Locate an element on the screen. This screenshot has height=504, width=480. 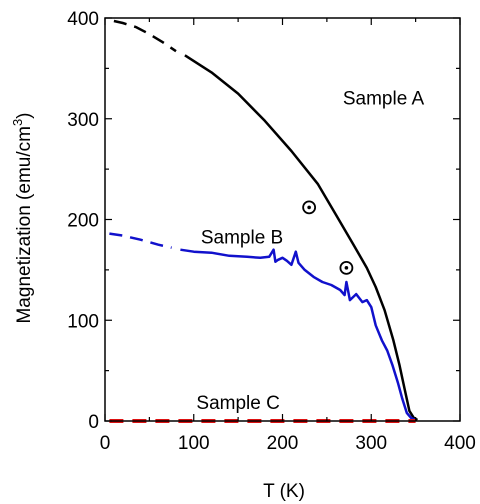
x-tick-label: 400 is located at coordinates (460, 443).